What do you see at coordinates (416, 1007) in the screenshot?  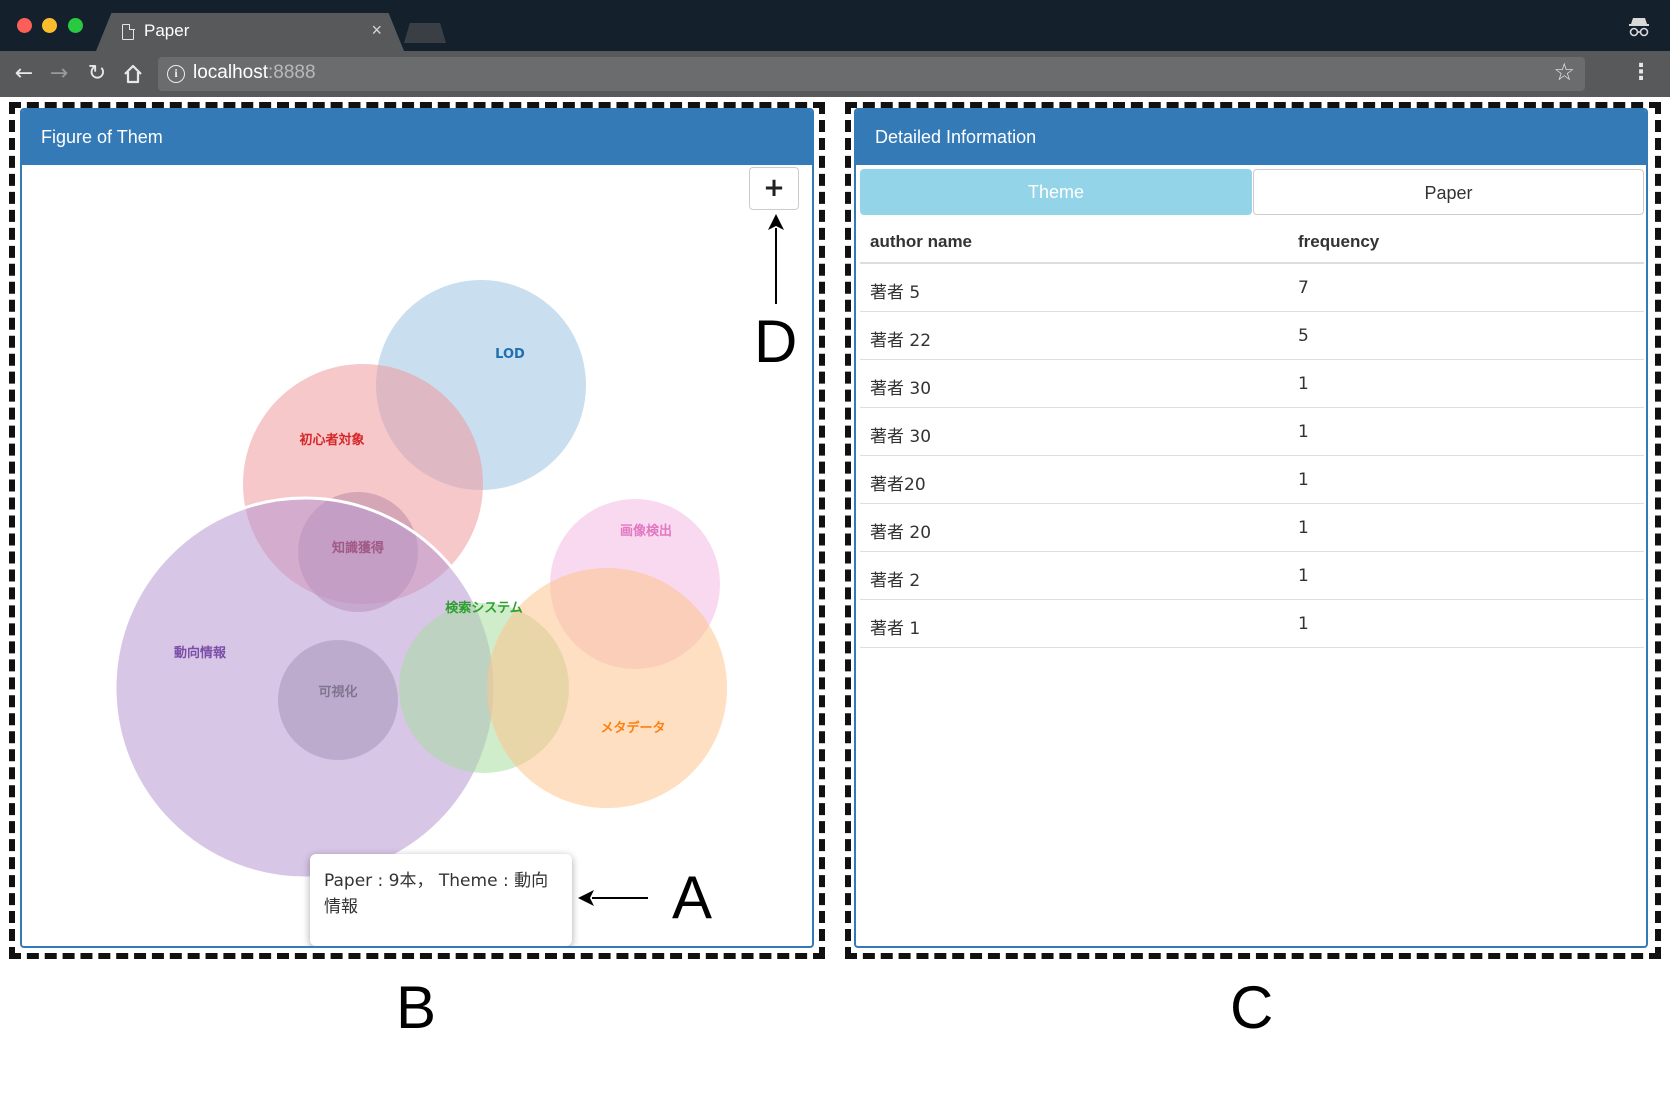 I see `annotation-letter-b: B` at bounding box center [416, 1007].